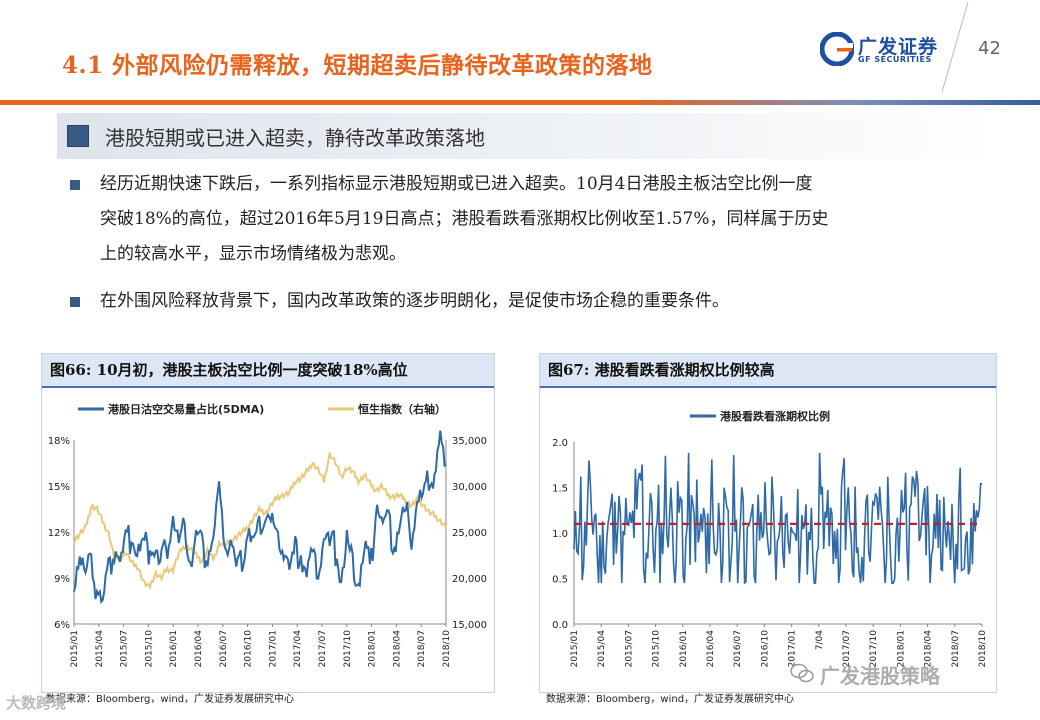  I want to click on legend-label-put-call: 港股看跌看涨期权比例, so click(775, 416).